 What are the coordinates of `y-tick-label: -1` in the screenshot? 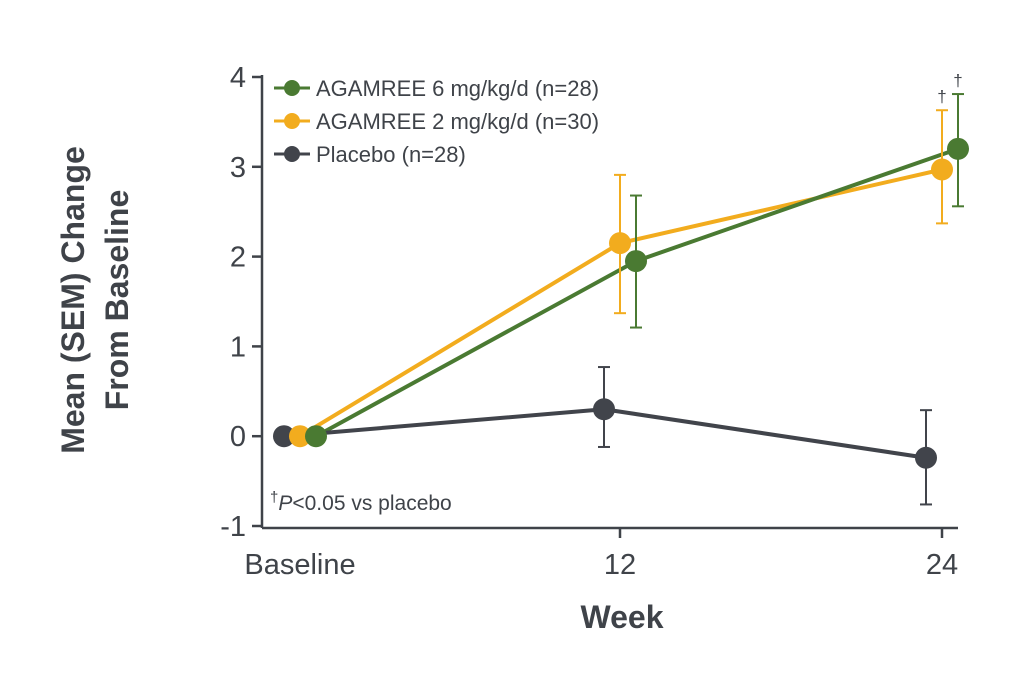 It's located at (233, 527).